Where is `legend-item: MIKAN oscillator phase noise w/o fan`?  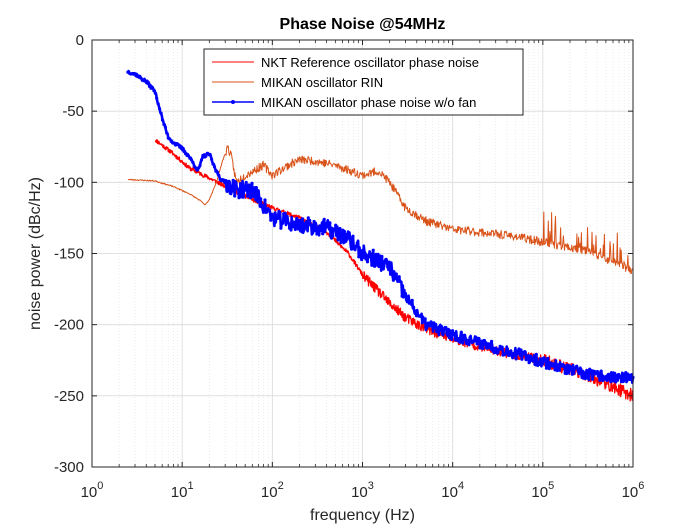 legend-item: MIKAN oscillator phase noise w/o fan is located at coordinates (344, 102).